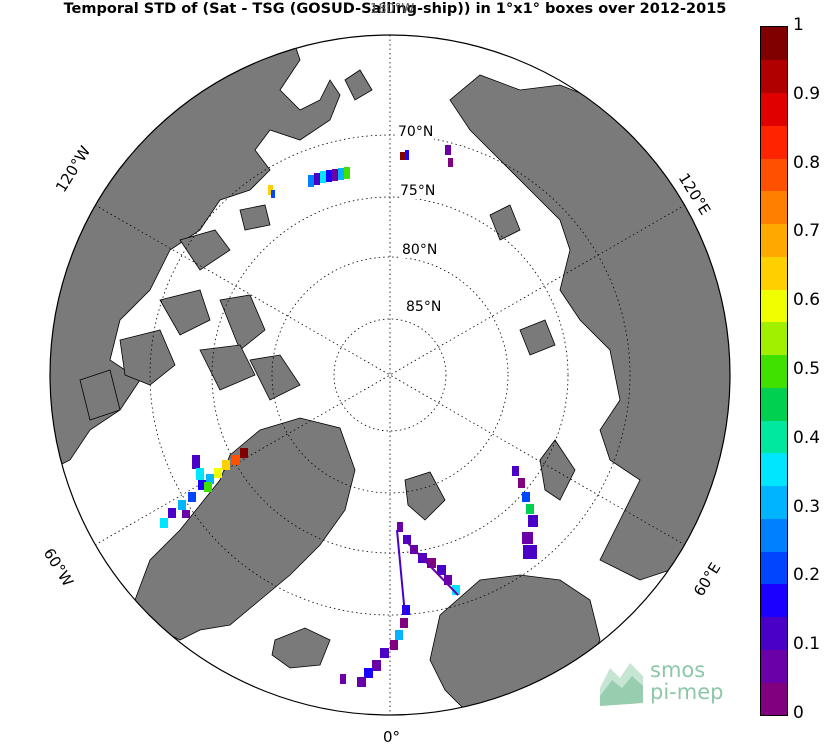 The image size is (824, 746). I want to click on colorbar-tick-label: 0, so click(798, 713).